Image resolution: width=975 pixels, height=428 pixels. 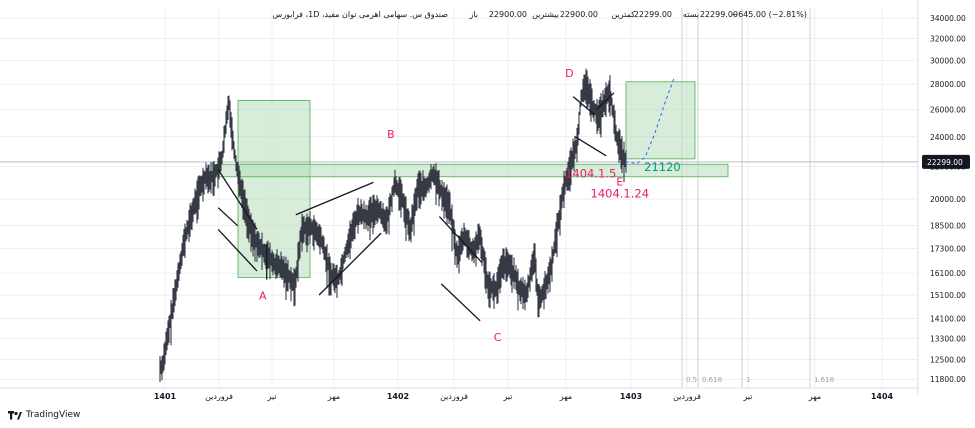 I want to click on annotation-label: B, so click(x=391, y=134).